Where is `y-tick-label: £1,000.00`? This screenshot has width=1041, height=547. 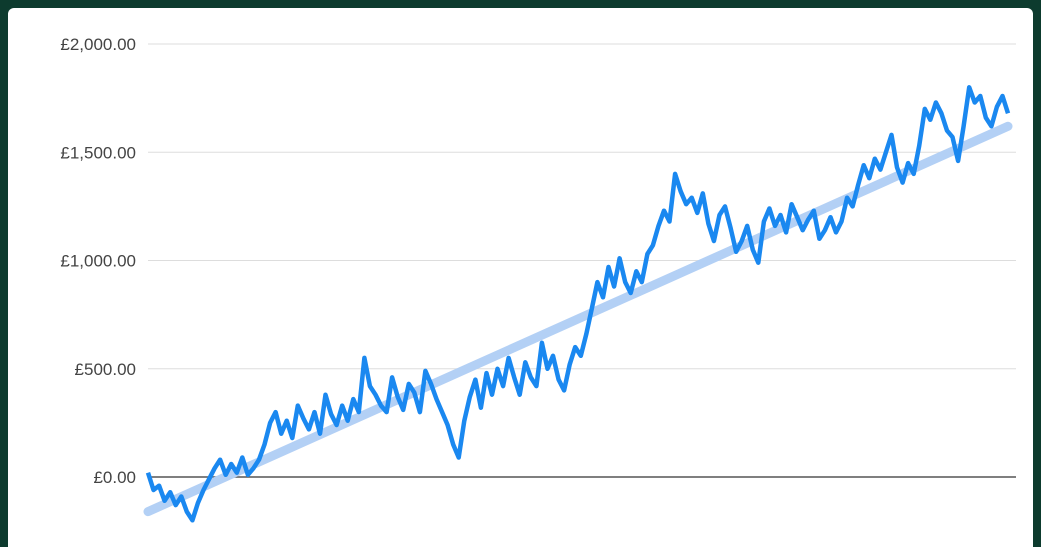 y-tick-label: £1,000.00 is located at coordinates (98, 261).